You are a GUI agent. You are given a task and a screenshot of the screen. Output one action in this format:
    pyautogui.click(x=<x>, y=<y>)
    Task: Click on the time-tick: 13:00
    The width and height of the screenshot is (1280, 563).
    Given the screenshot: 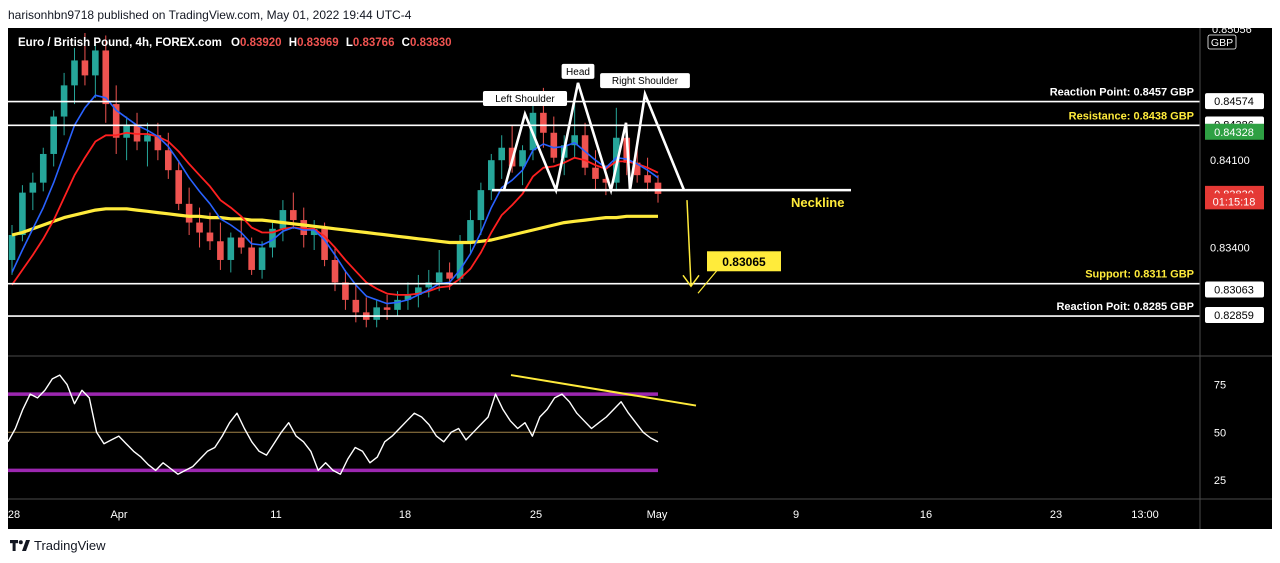 What is the action you would take?
    pyautogui.click(x=1145, y=515)
    